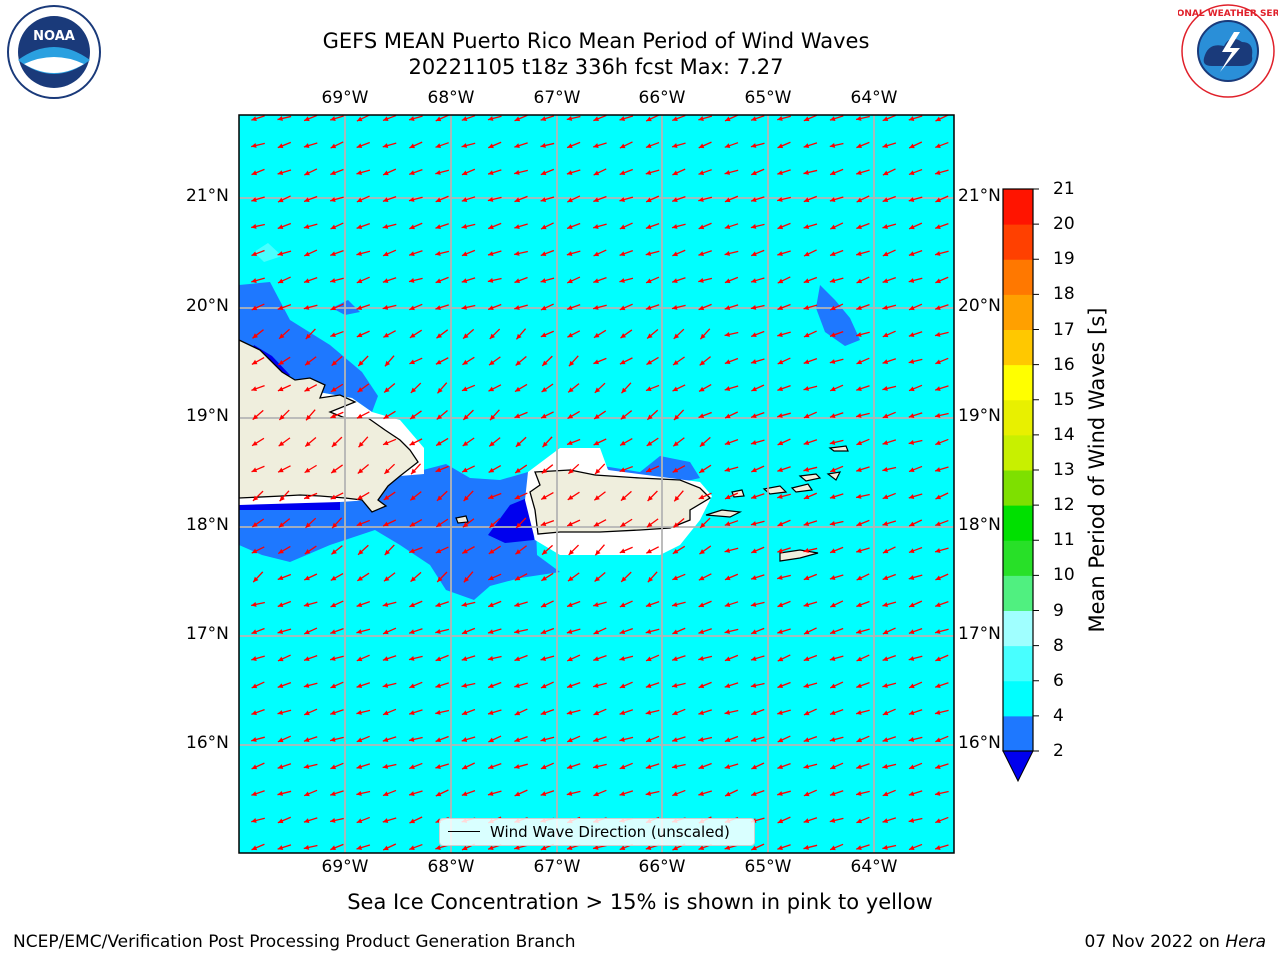  I want to click on colorbar-segment, so click(1018, 207).